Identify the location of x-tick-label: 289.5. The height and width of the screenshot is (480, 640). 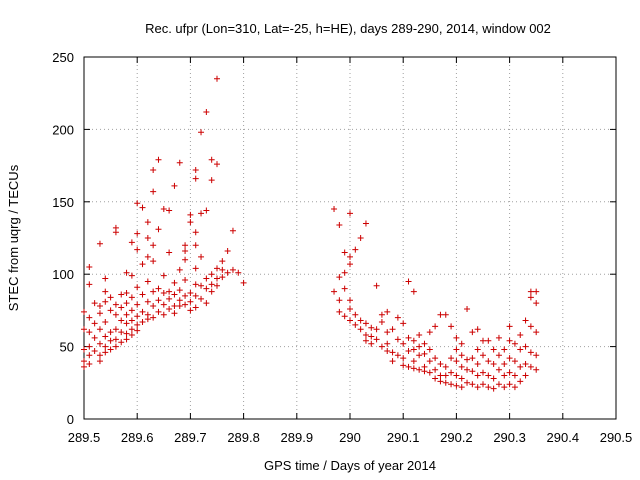
(84, 437).